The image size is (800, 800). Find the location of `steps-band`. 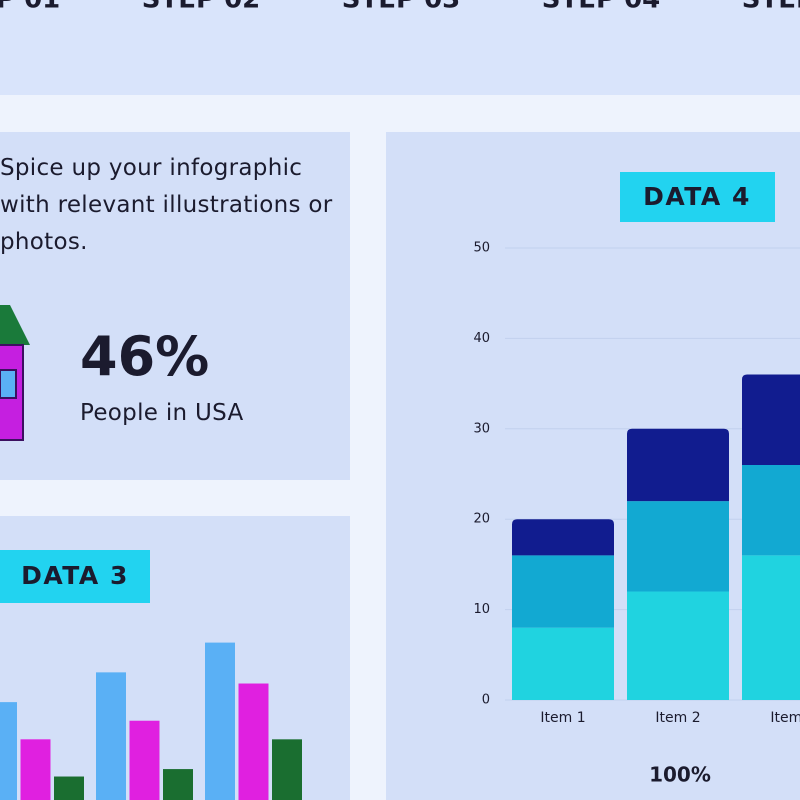

steps-band is located at coordinates (400, 47).